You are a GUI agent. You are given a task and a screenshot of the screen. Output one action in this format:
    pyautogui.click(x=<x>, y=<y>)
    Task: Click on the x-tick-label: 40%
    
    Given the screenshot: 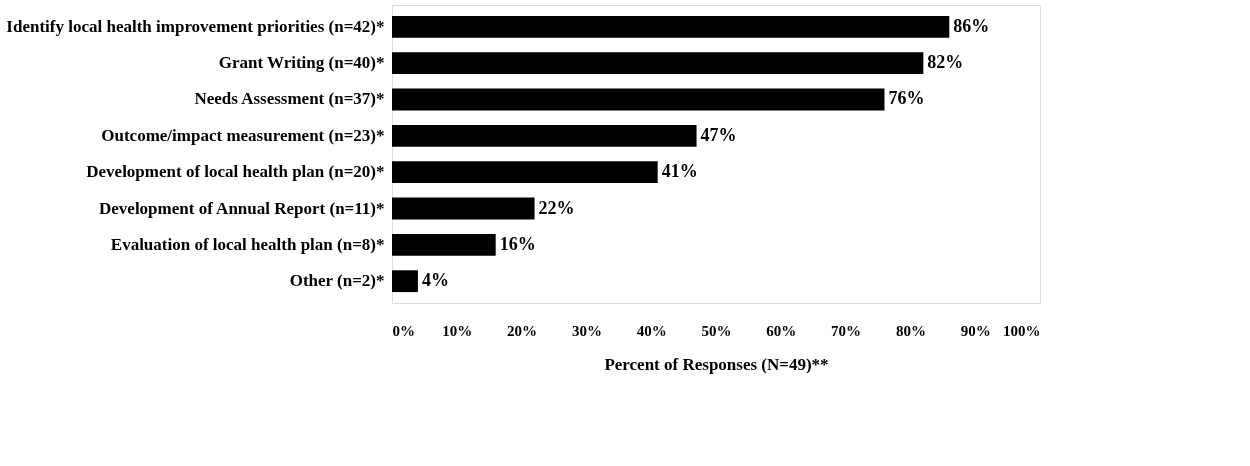 What is the action you would take?
    pyautogui.click(x=651, y=330)
    